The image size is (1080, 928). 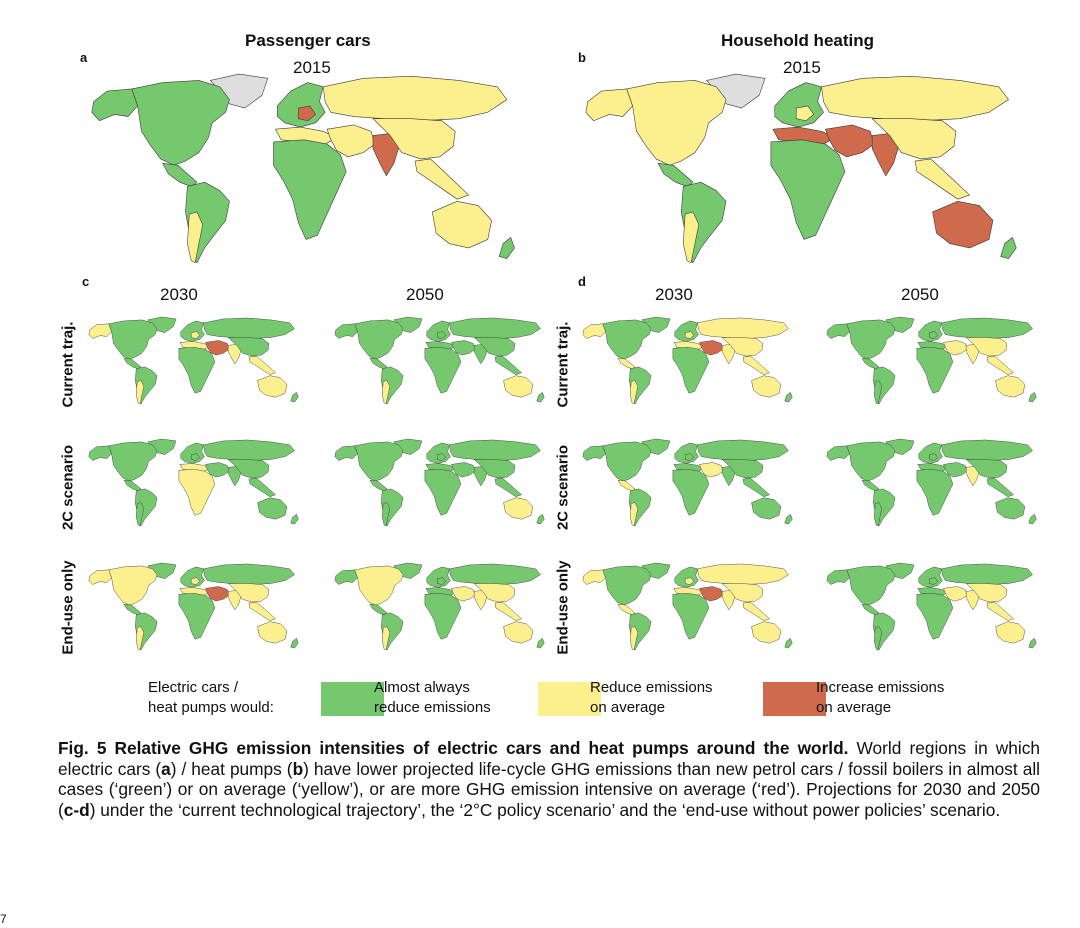 I want to click on legend-green-line1: Almost always, so click(x=422, y=687).